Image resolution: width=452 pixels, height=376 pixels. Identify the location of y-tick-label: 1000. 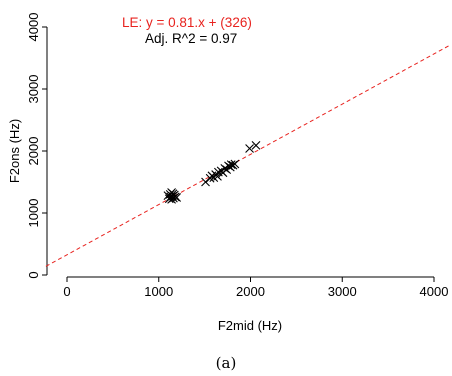
(33, 213).